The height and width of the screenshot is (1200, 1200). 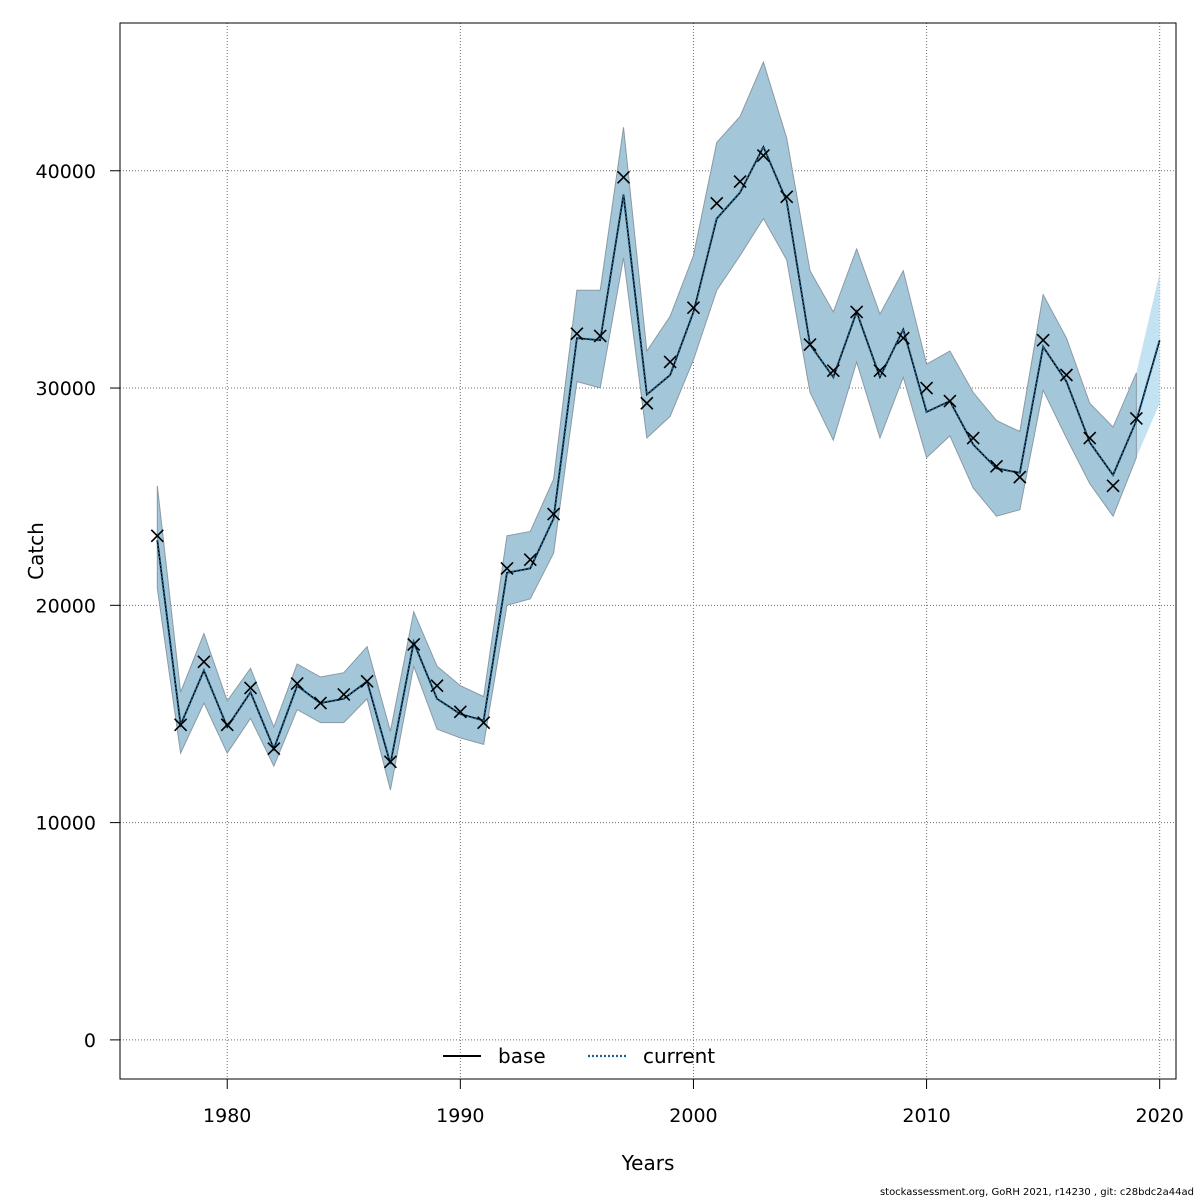 What do you see at coordinates (926, 1116) in the screenshot?
I see `x-tick-label: 2010` at bounding box center [926, 1116].